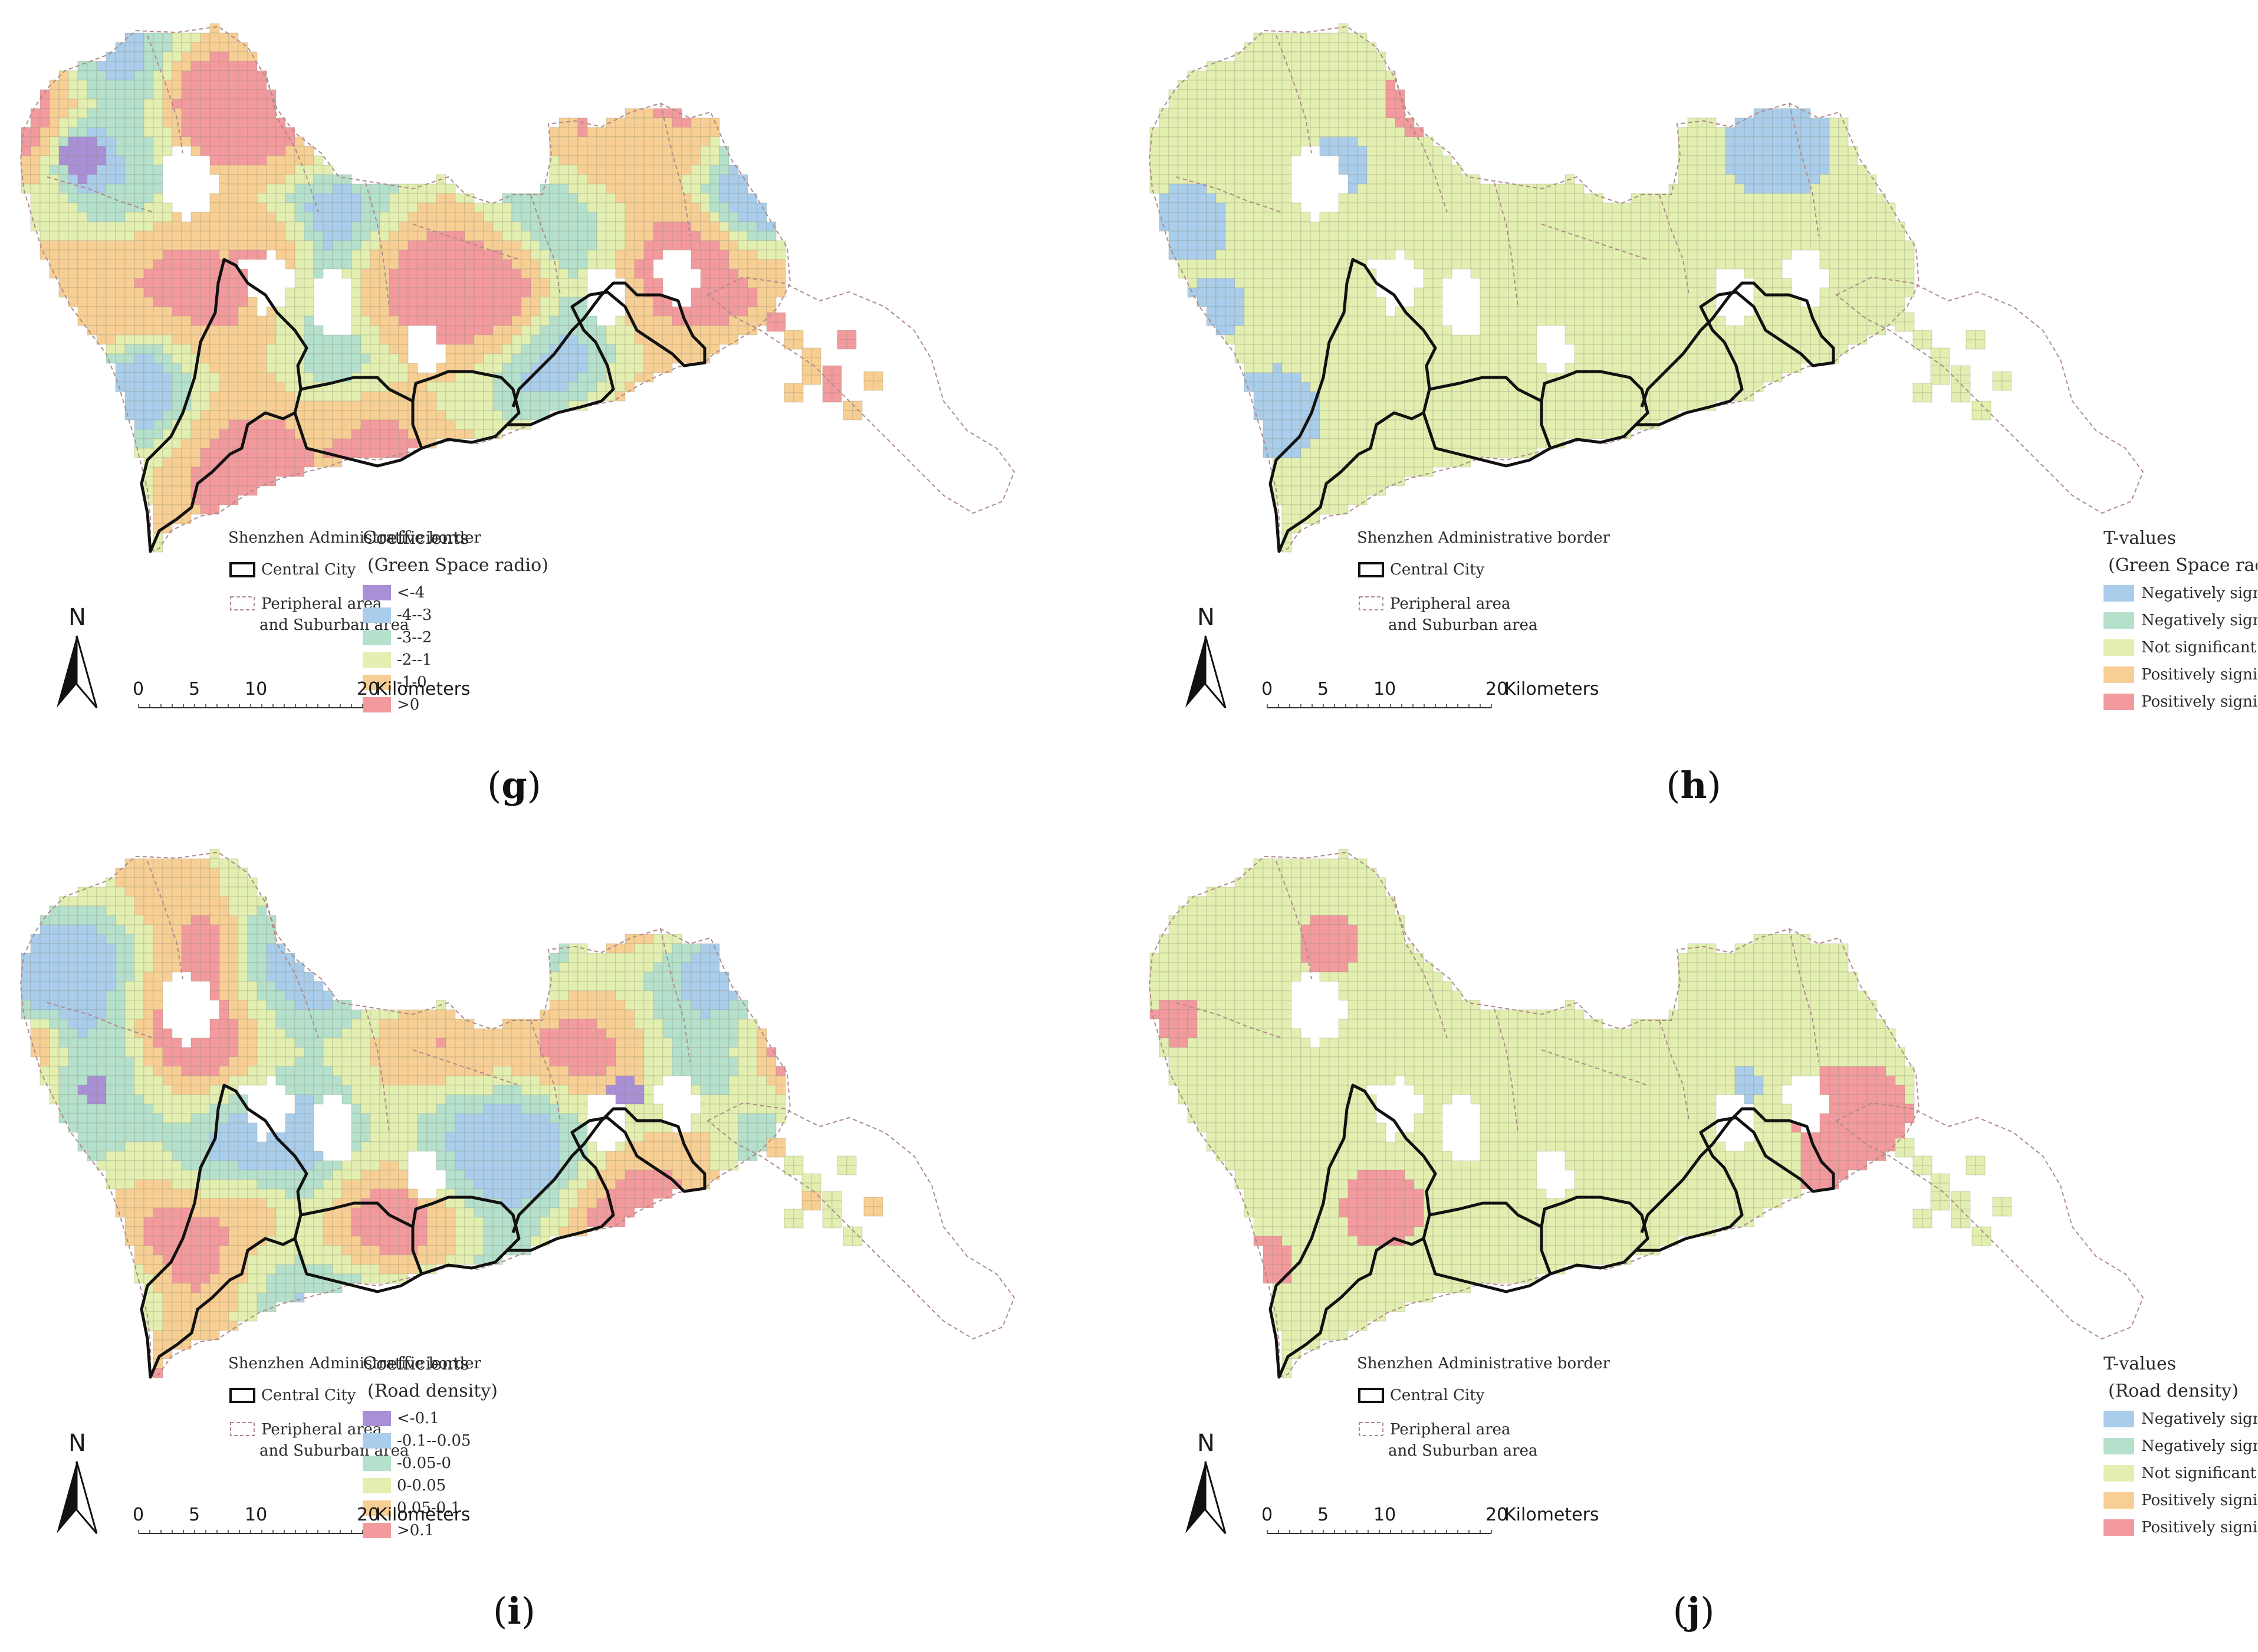 This screenshot has height=1652, width=2258. What do you see at coordinates (67, 672) in the screenshot?
I see `north-arrow-icon` at bounding box center [67, 672].